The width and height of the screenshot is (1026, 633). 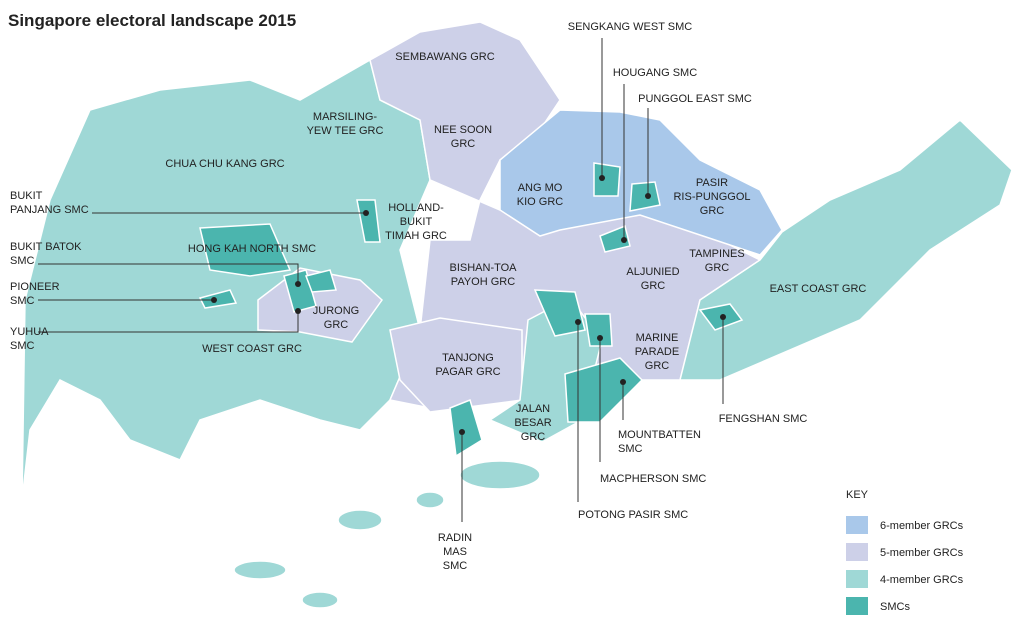 I want to click on region-label: MARSILING-, so click(x=345, y=117).